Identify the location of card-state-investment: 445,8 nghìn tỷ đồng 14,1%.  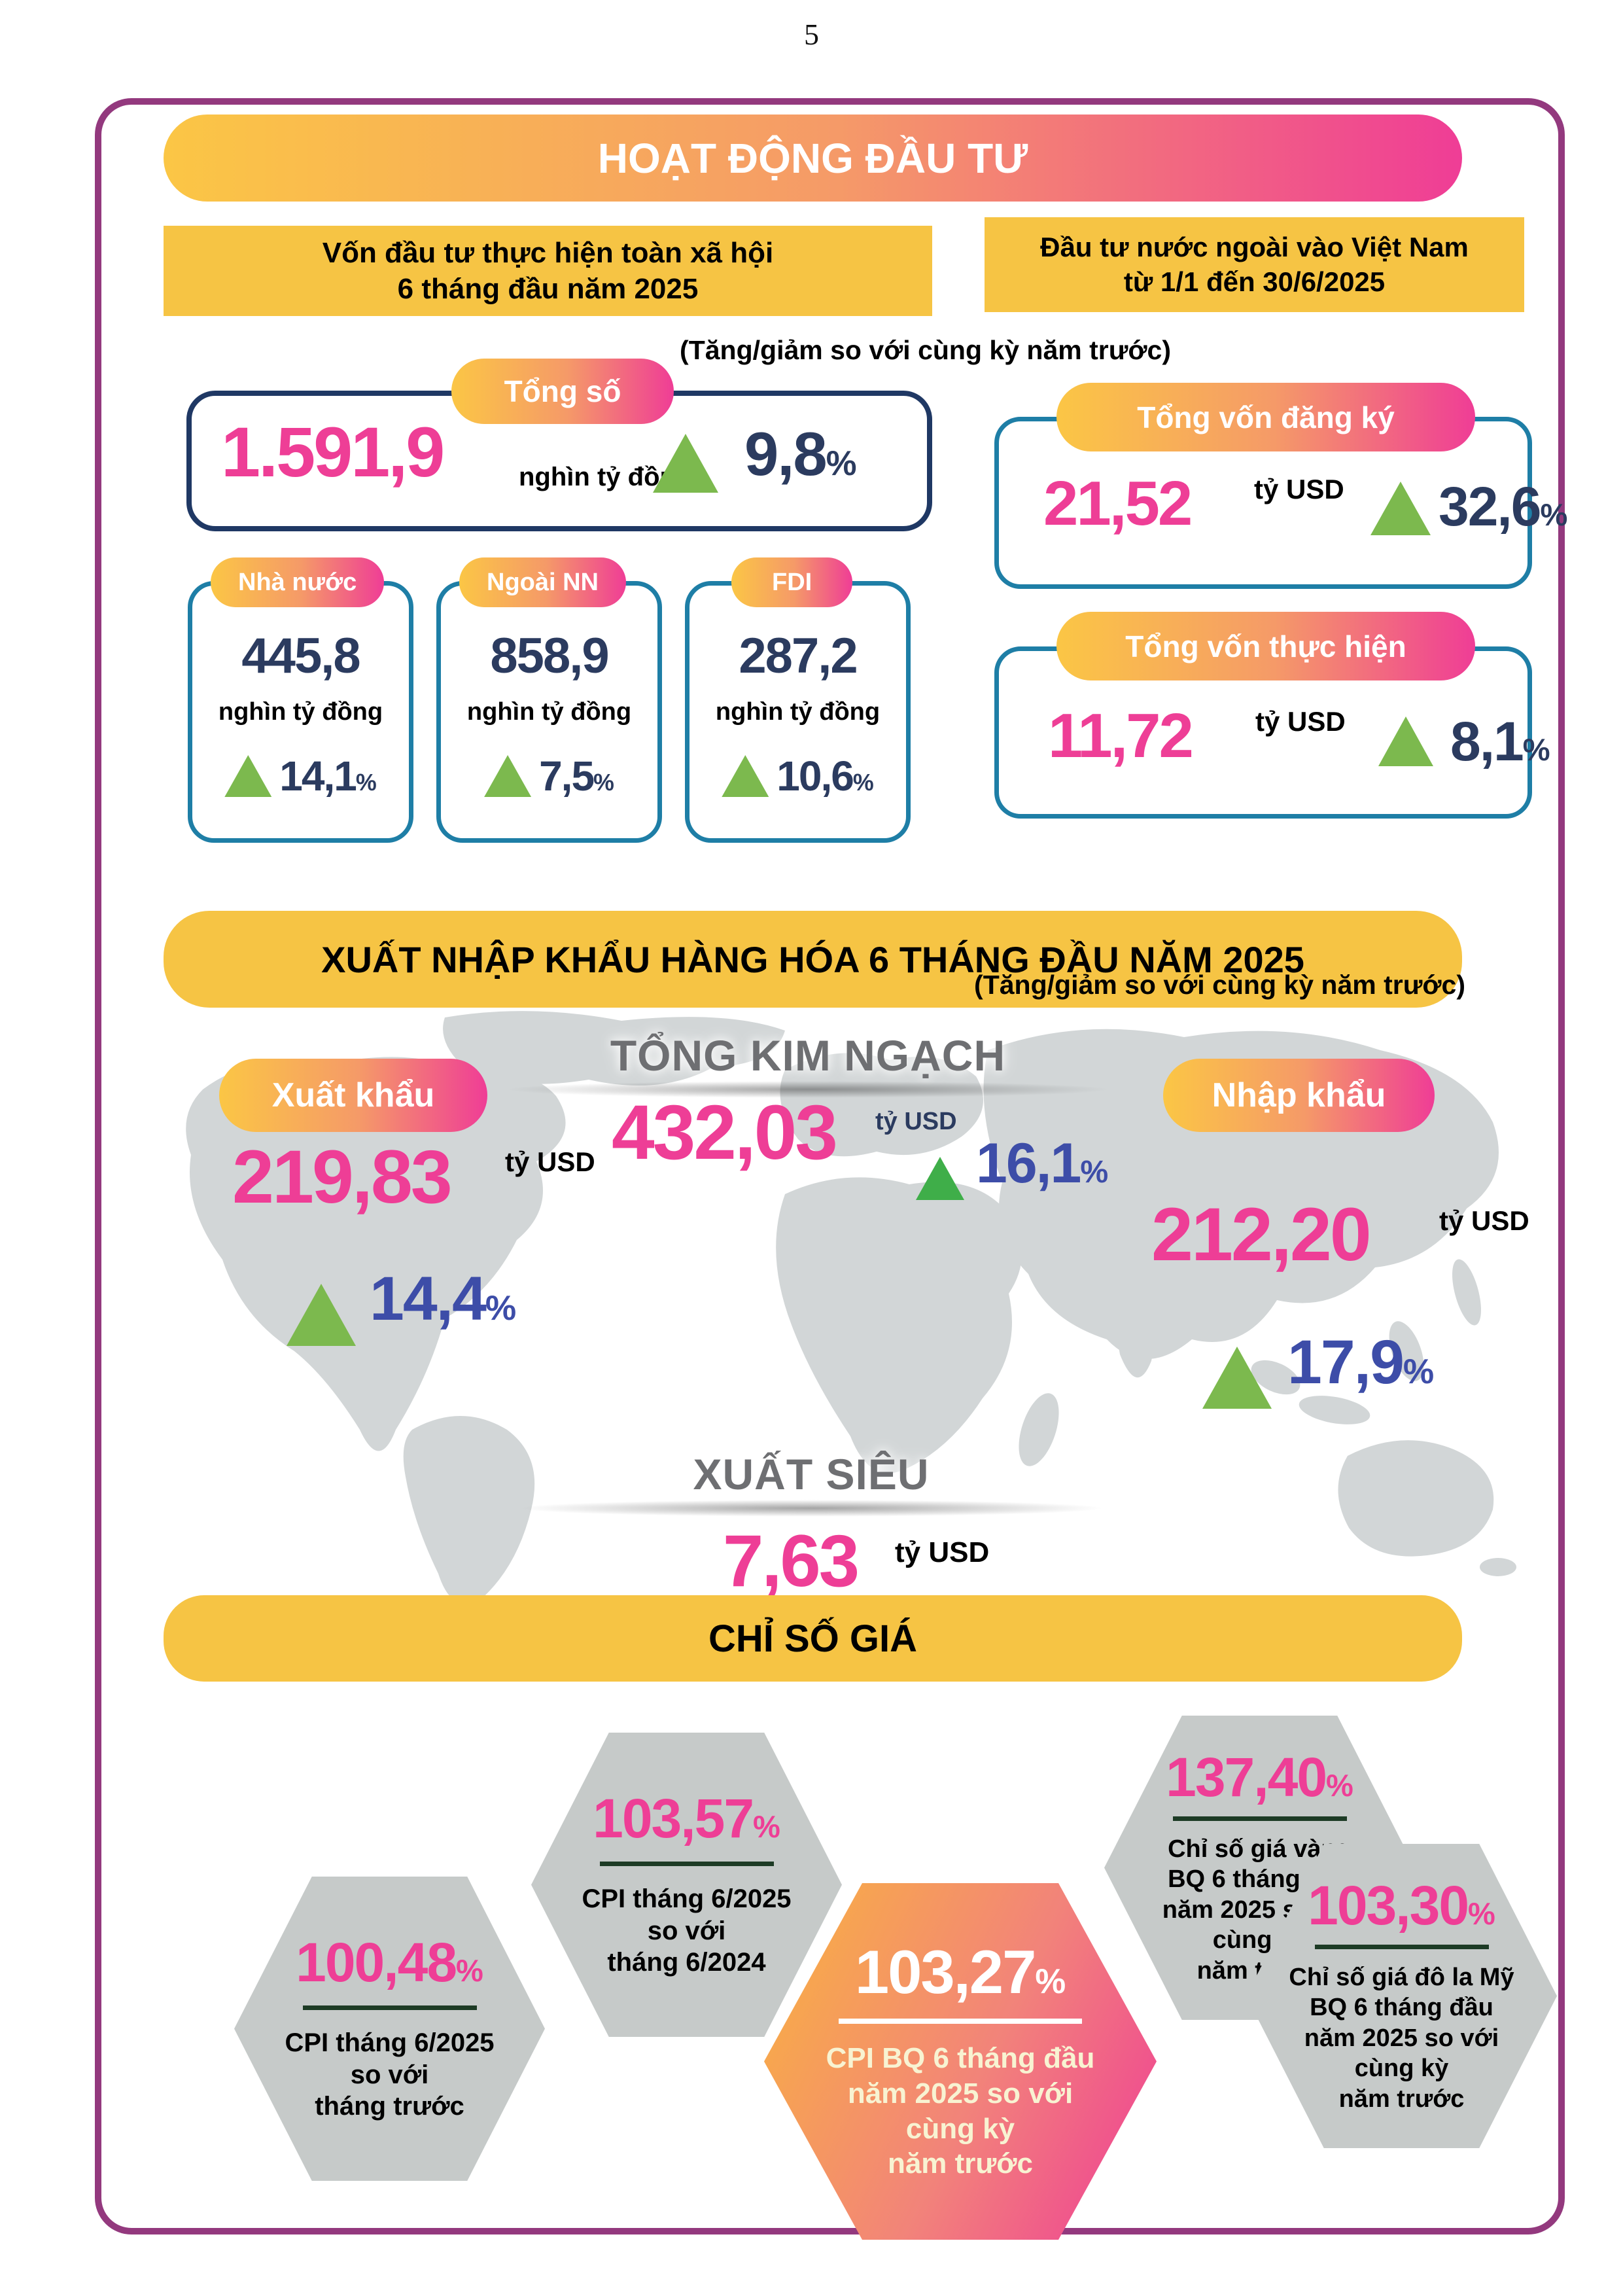
(300, 712).